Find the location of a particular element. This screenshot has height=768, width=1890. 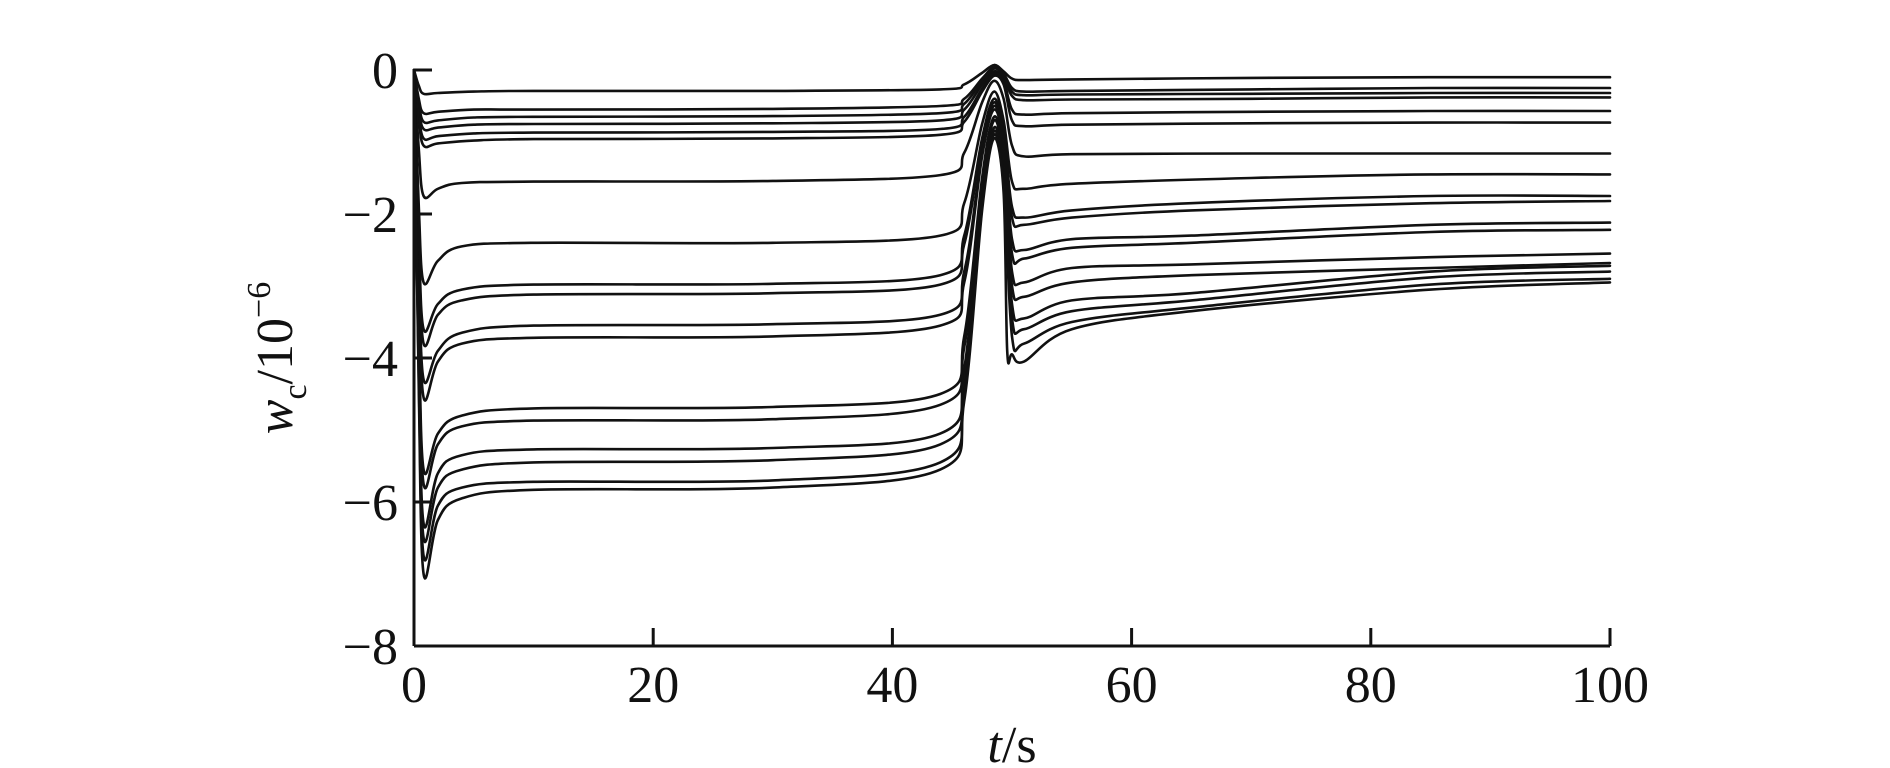

y-tick-label: −6 is located at coordinates (370, 503).